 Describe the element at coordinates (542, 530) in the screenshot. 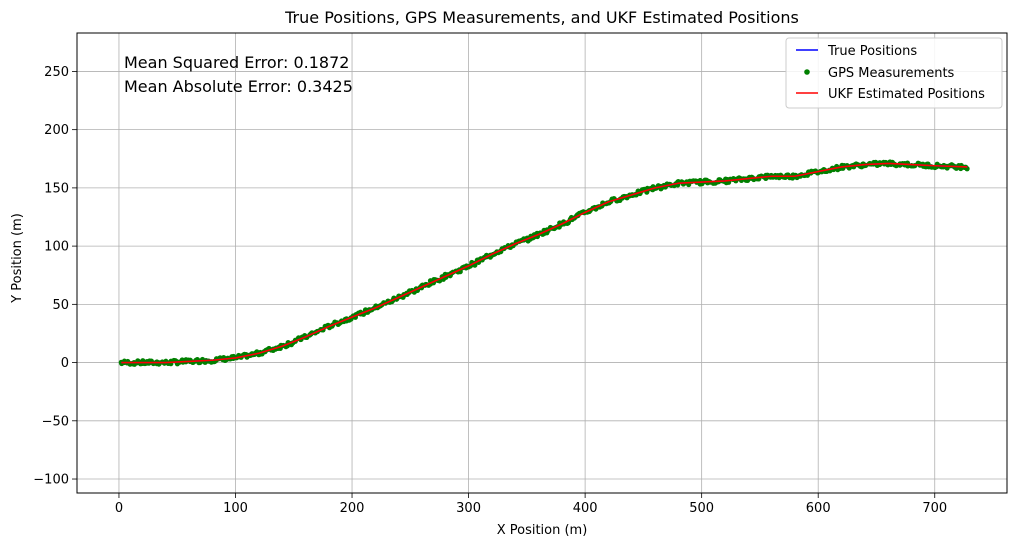

I see `x-axis-label: X Position (m)` at that location.